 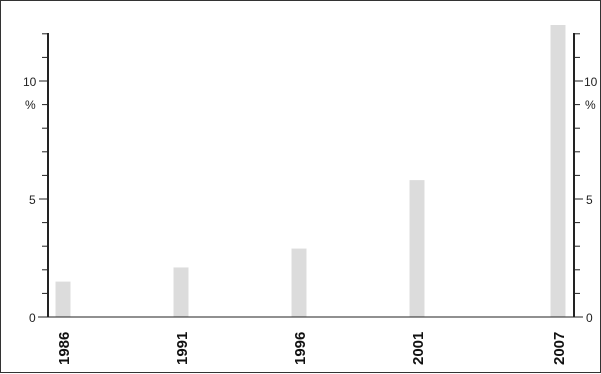 I want to click on bar-1986, so click(x=63, y=299).